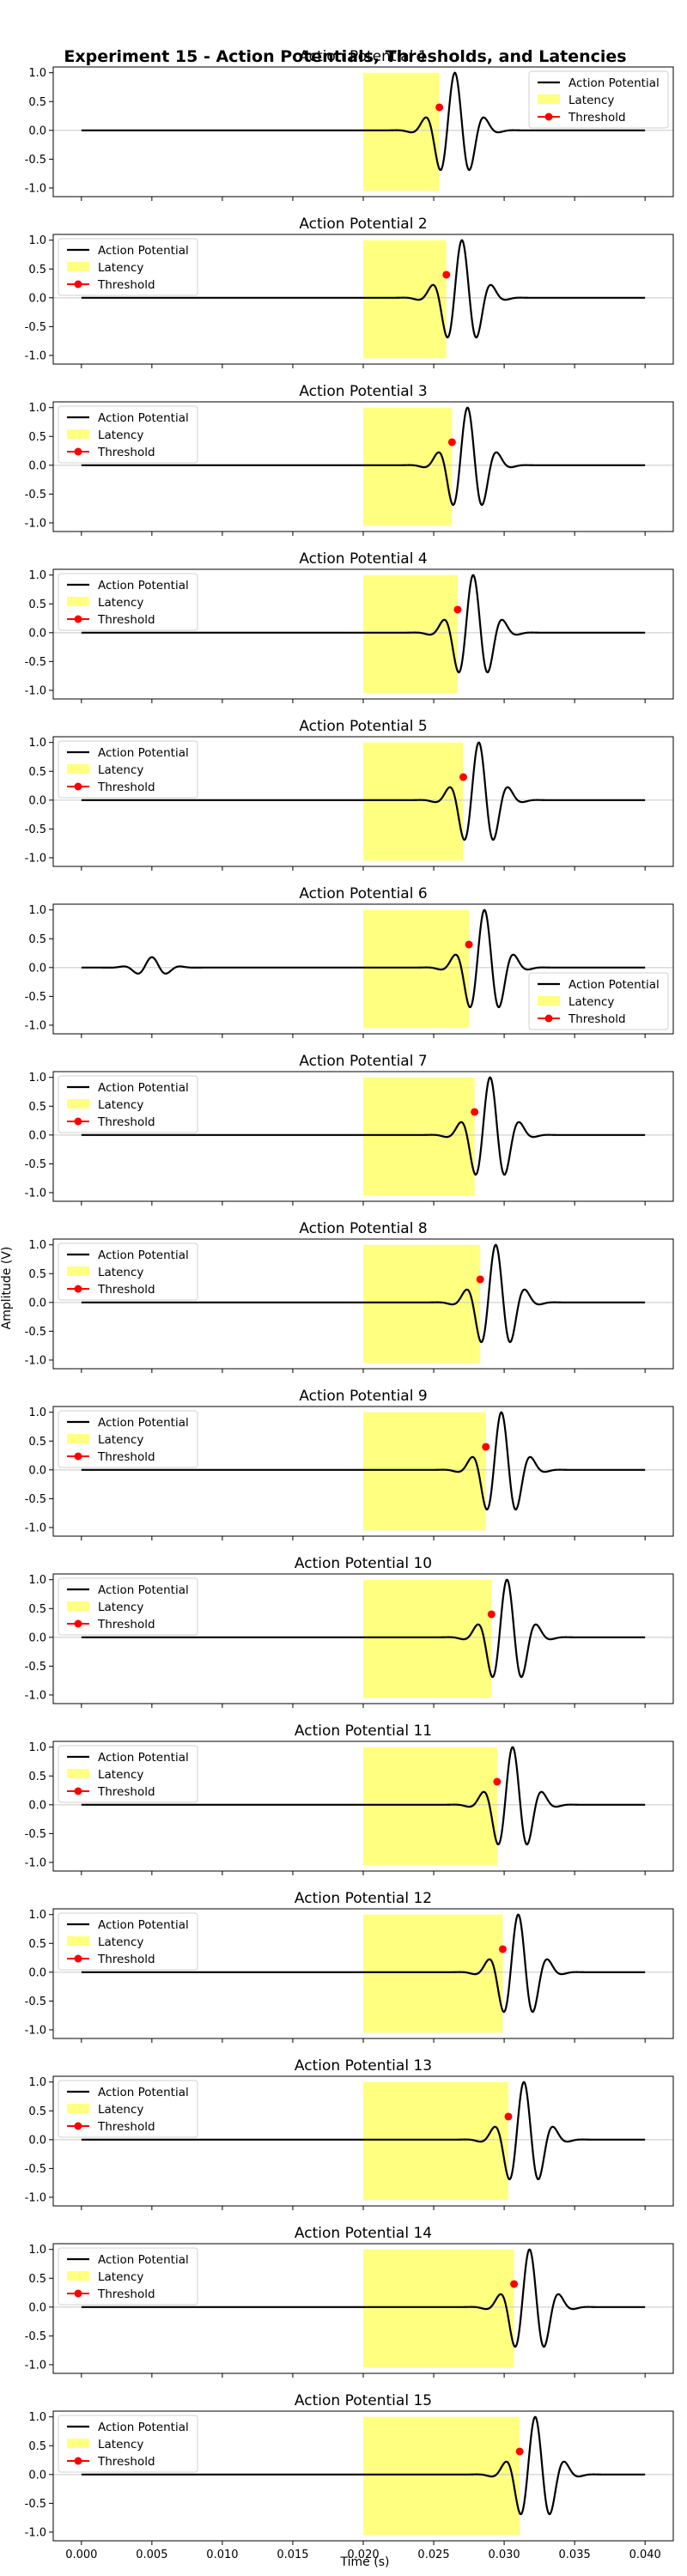  Describe the element at coordinates (433, 2555) in the screenshot. I see `x-tick-label: 0.025` at that location.